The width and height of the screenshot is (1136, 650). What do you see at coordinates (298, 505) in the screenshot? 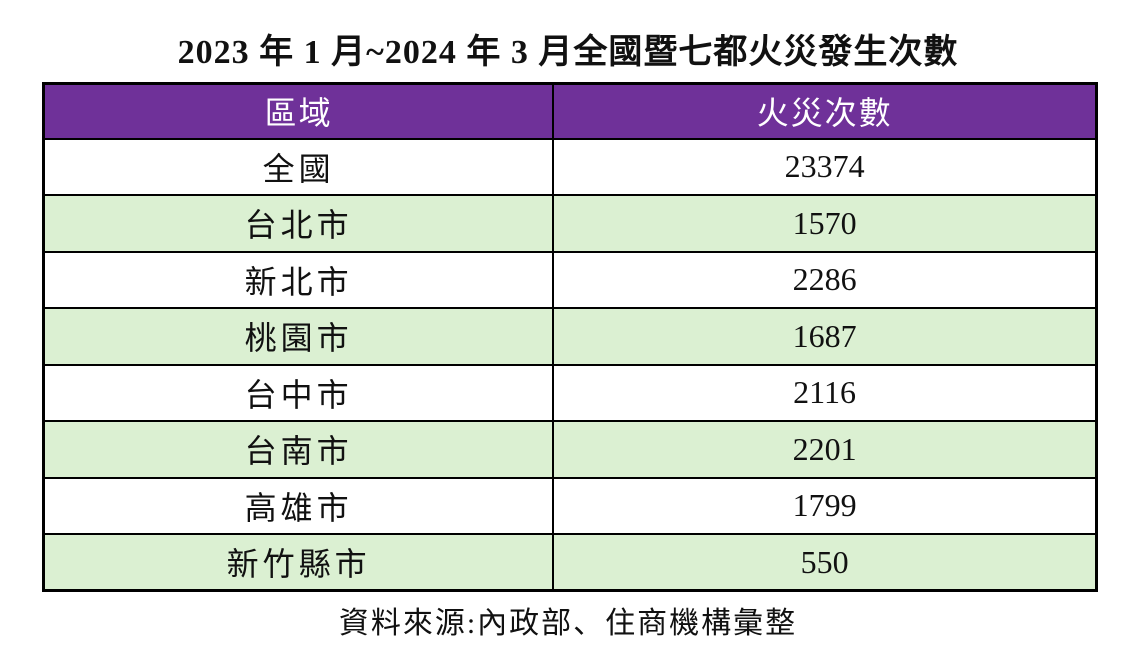
I see `region-cell: 高雄市` at bounding box center [298, 505].